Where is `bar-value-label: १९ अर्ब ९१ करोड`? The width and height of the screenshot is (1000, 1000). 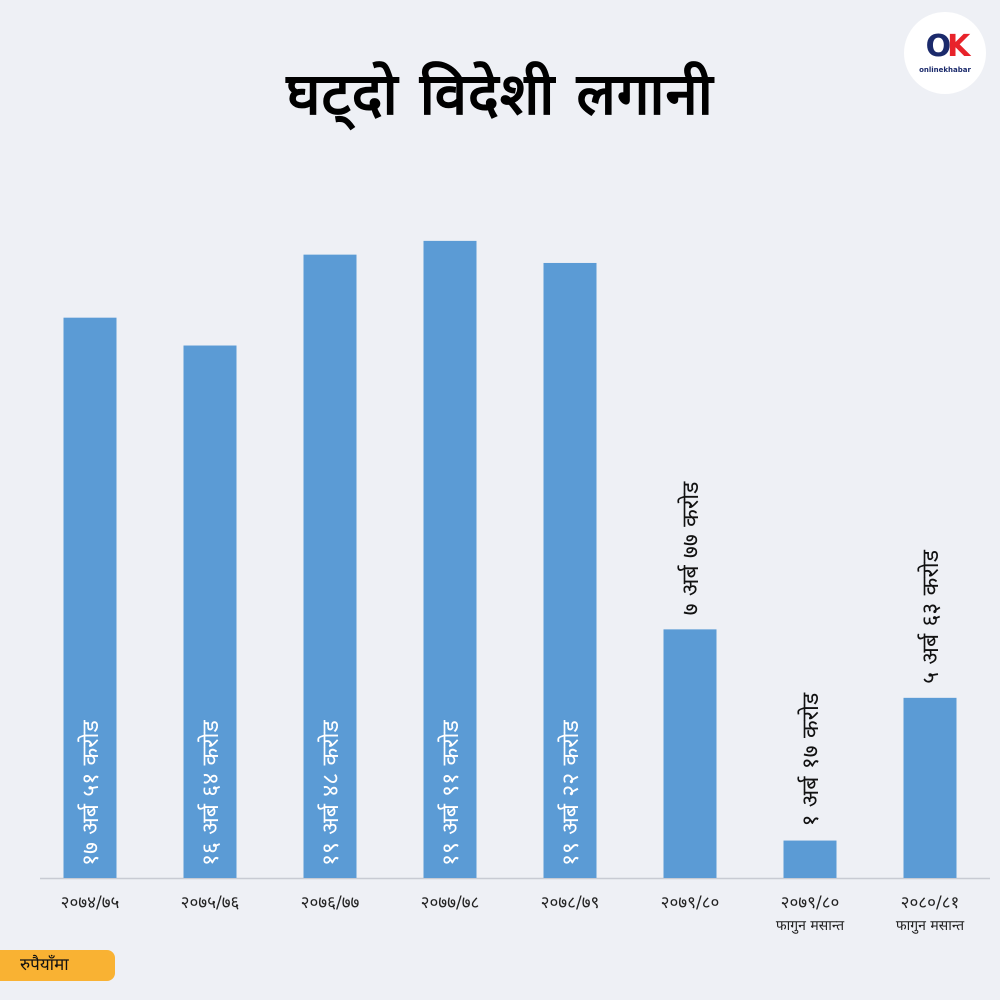 bar-value-label: १९ अर्ब ९१ करोड is located at coordinates (450, 792).